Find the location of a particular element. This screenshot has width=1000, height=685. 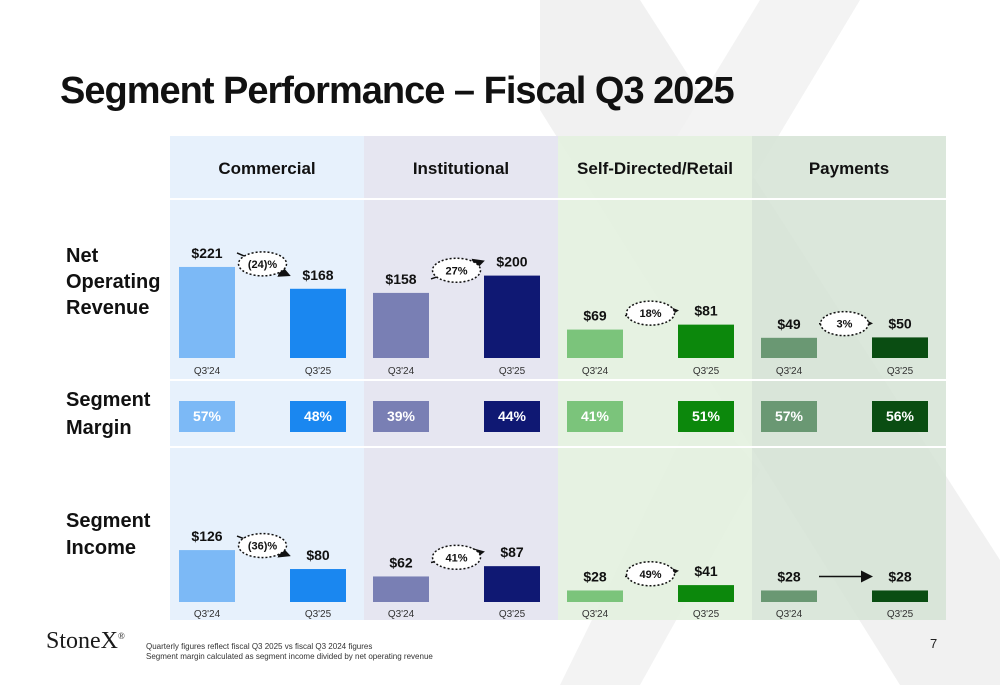

row-label: Net is located at coordinates (82, 256).